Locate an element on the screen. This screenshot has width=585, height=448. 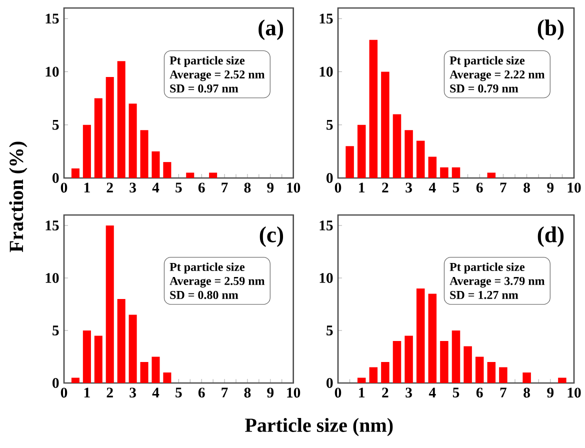
chart-title: (d) is located at coordinates (551, 236).